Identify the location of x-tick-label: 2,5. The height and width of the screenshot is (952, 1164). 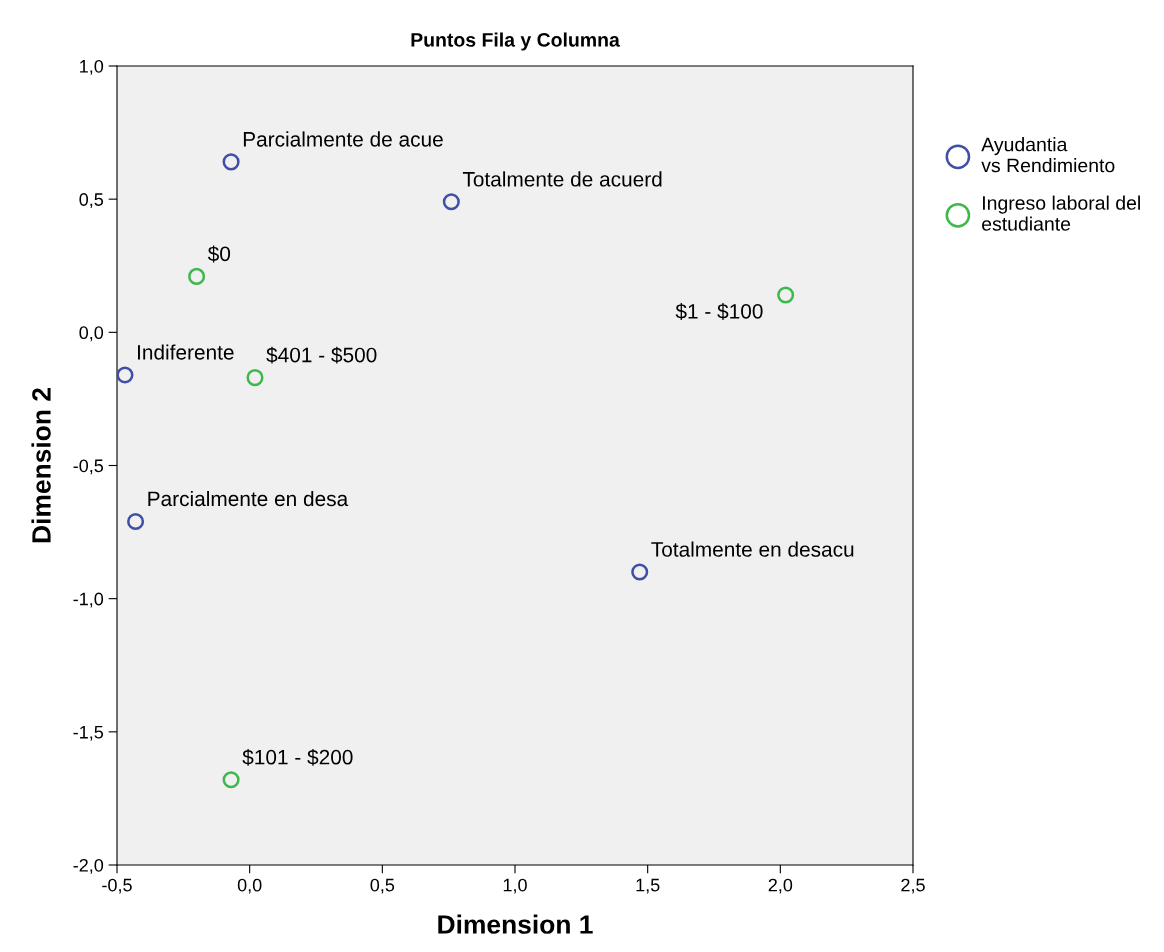
(913, 886).